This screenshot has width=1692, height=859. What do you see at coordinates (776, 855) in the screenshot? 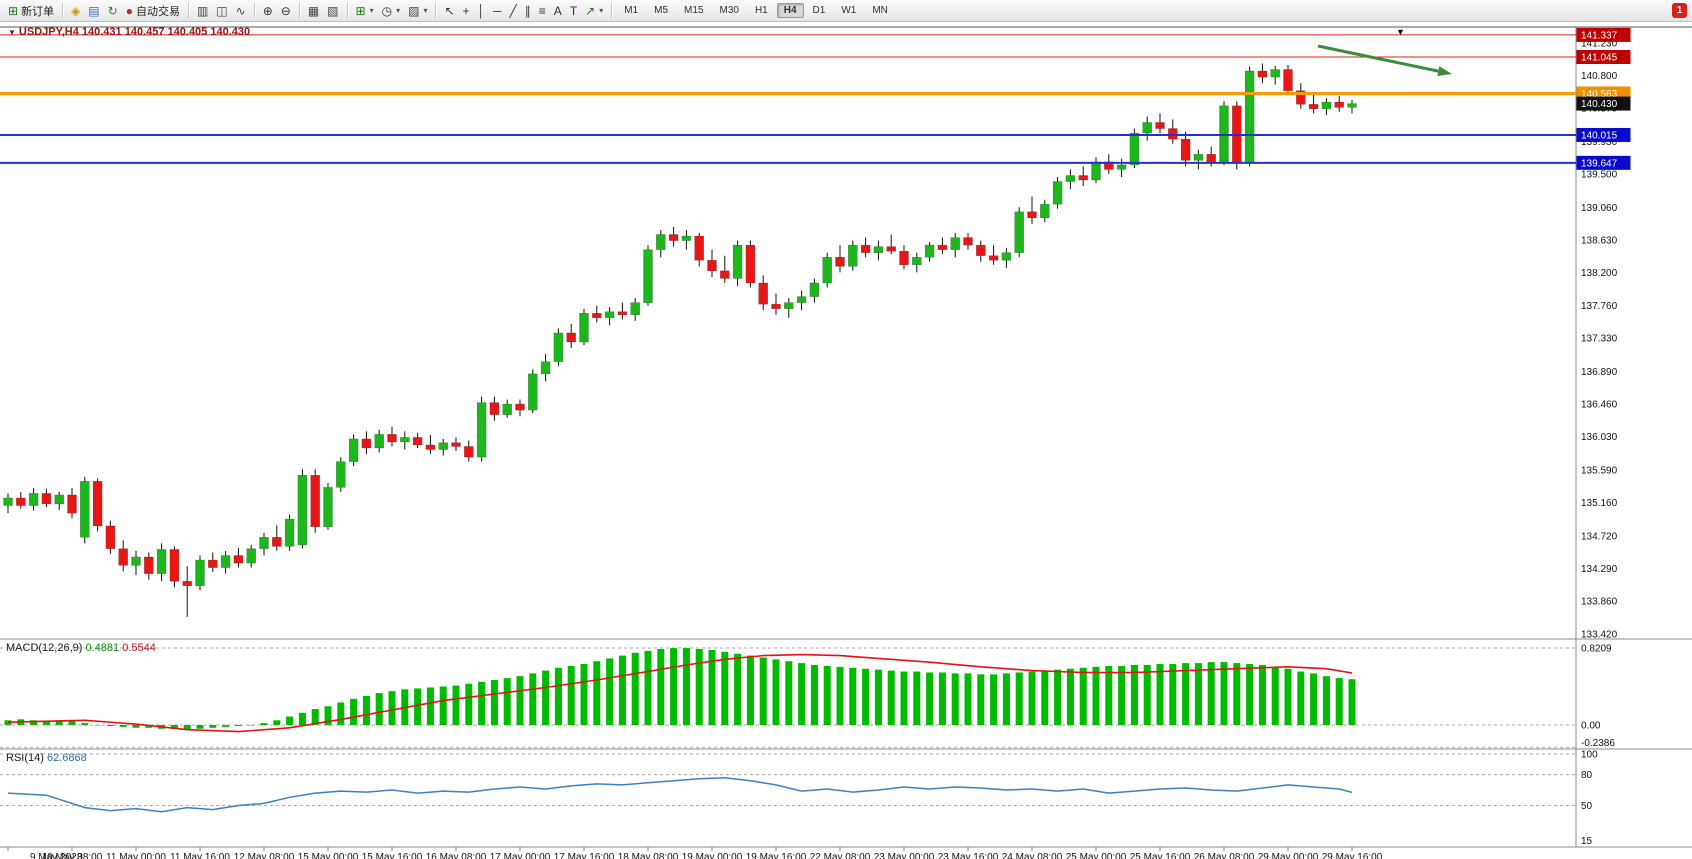
I see `x-tick-label: 19 May 16:00` at bounding box center [776, 855].